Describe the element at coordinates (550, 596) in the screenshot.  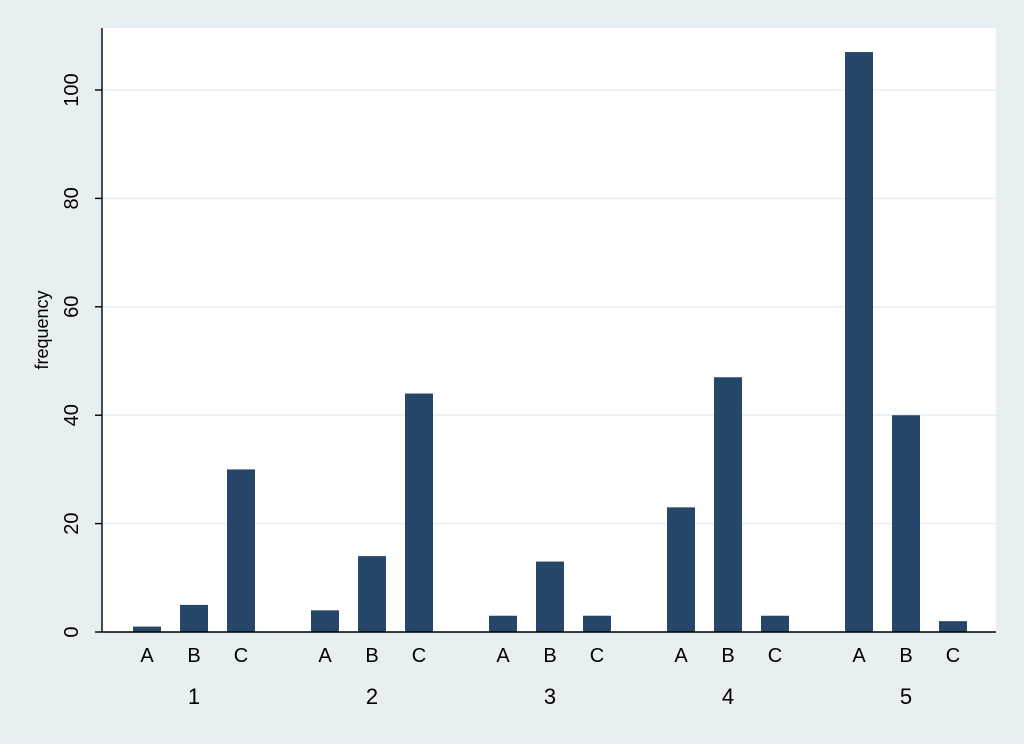
I see `bar-3-B` at that location.